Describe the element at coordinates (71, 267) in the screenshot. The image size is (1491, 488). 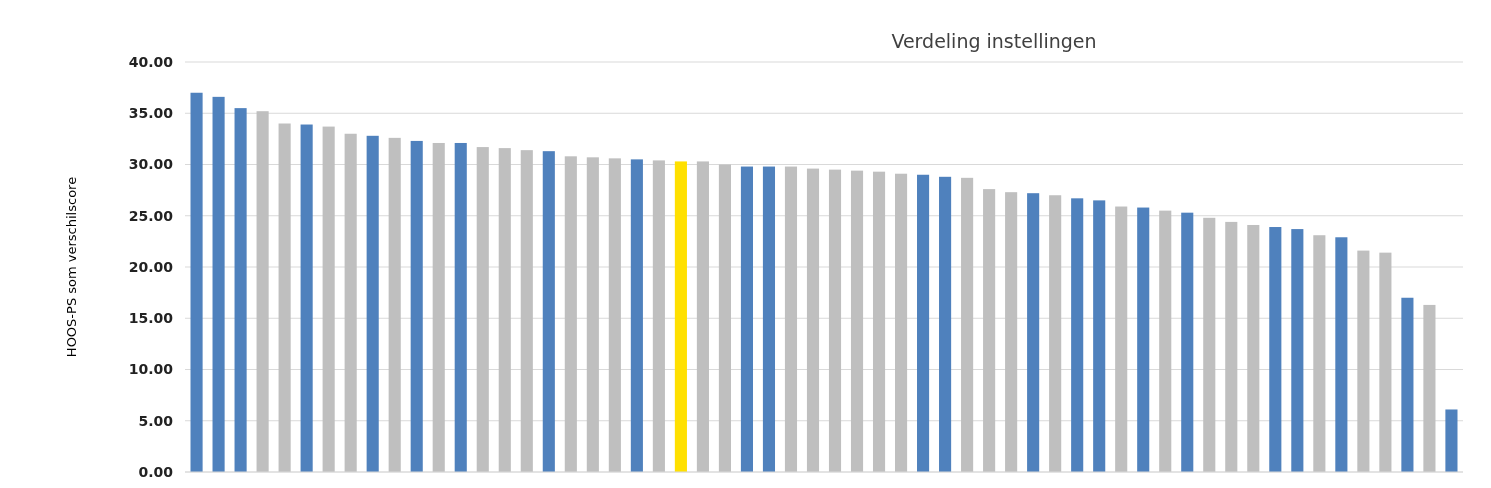
I see `y-axis-title: HOOS-PS som verschilscore` at that location.